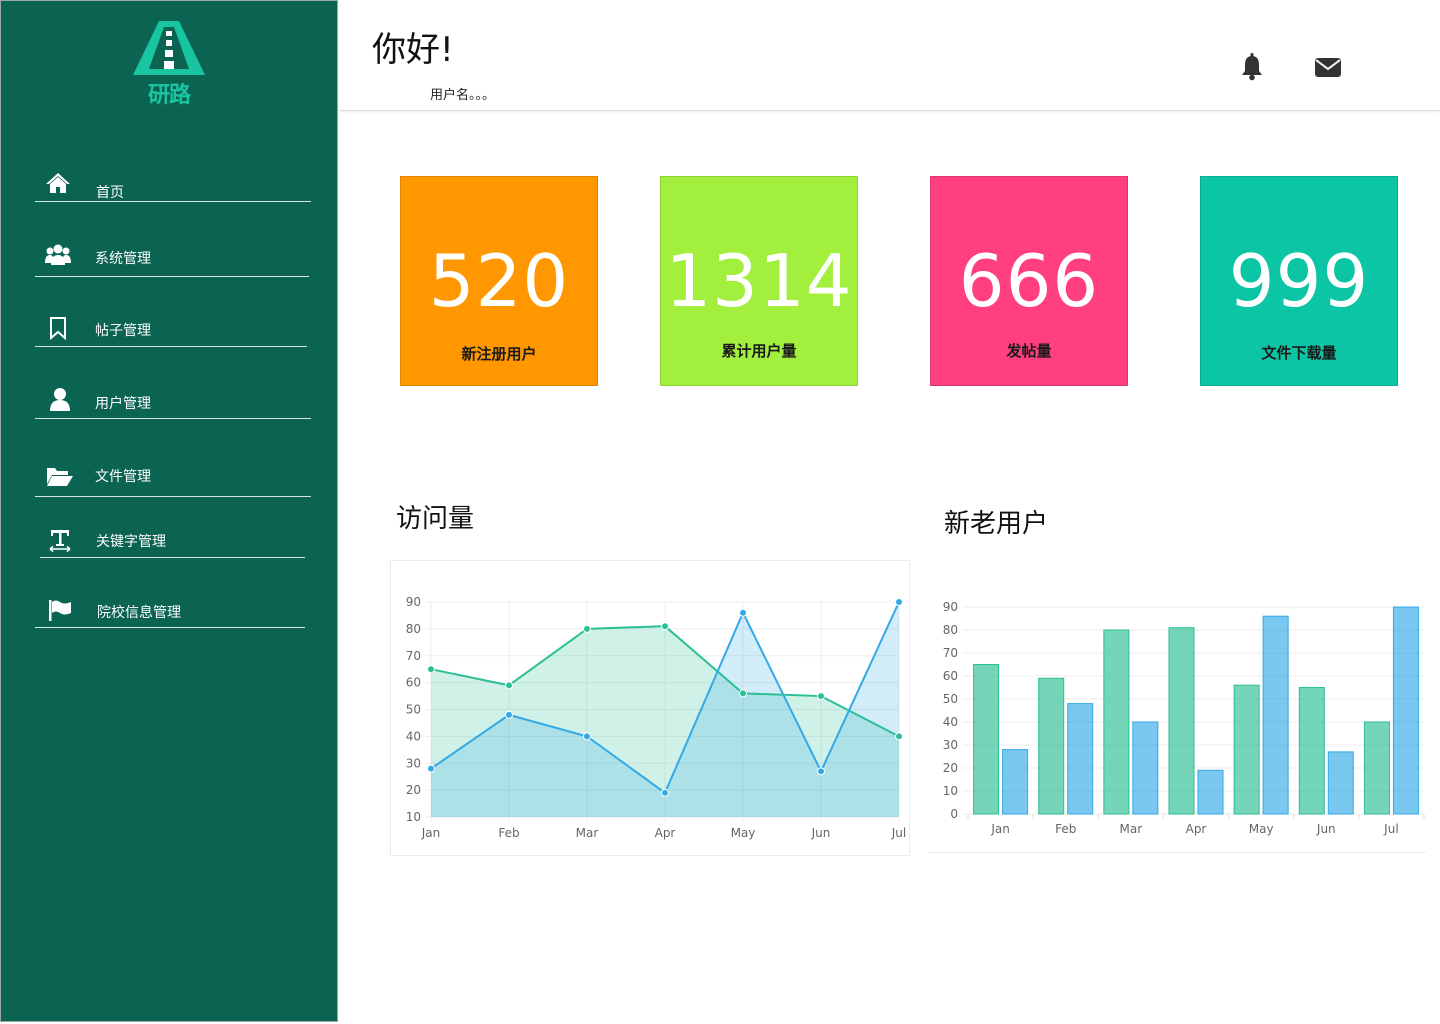 The image size is (1440, 1024). What do you see at coordinates (1029, 350) in the screenshot?
I see `stat-label: 发帖量` at bounding box center [1029, 350].